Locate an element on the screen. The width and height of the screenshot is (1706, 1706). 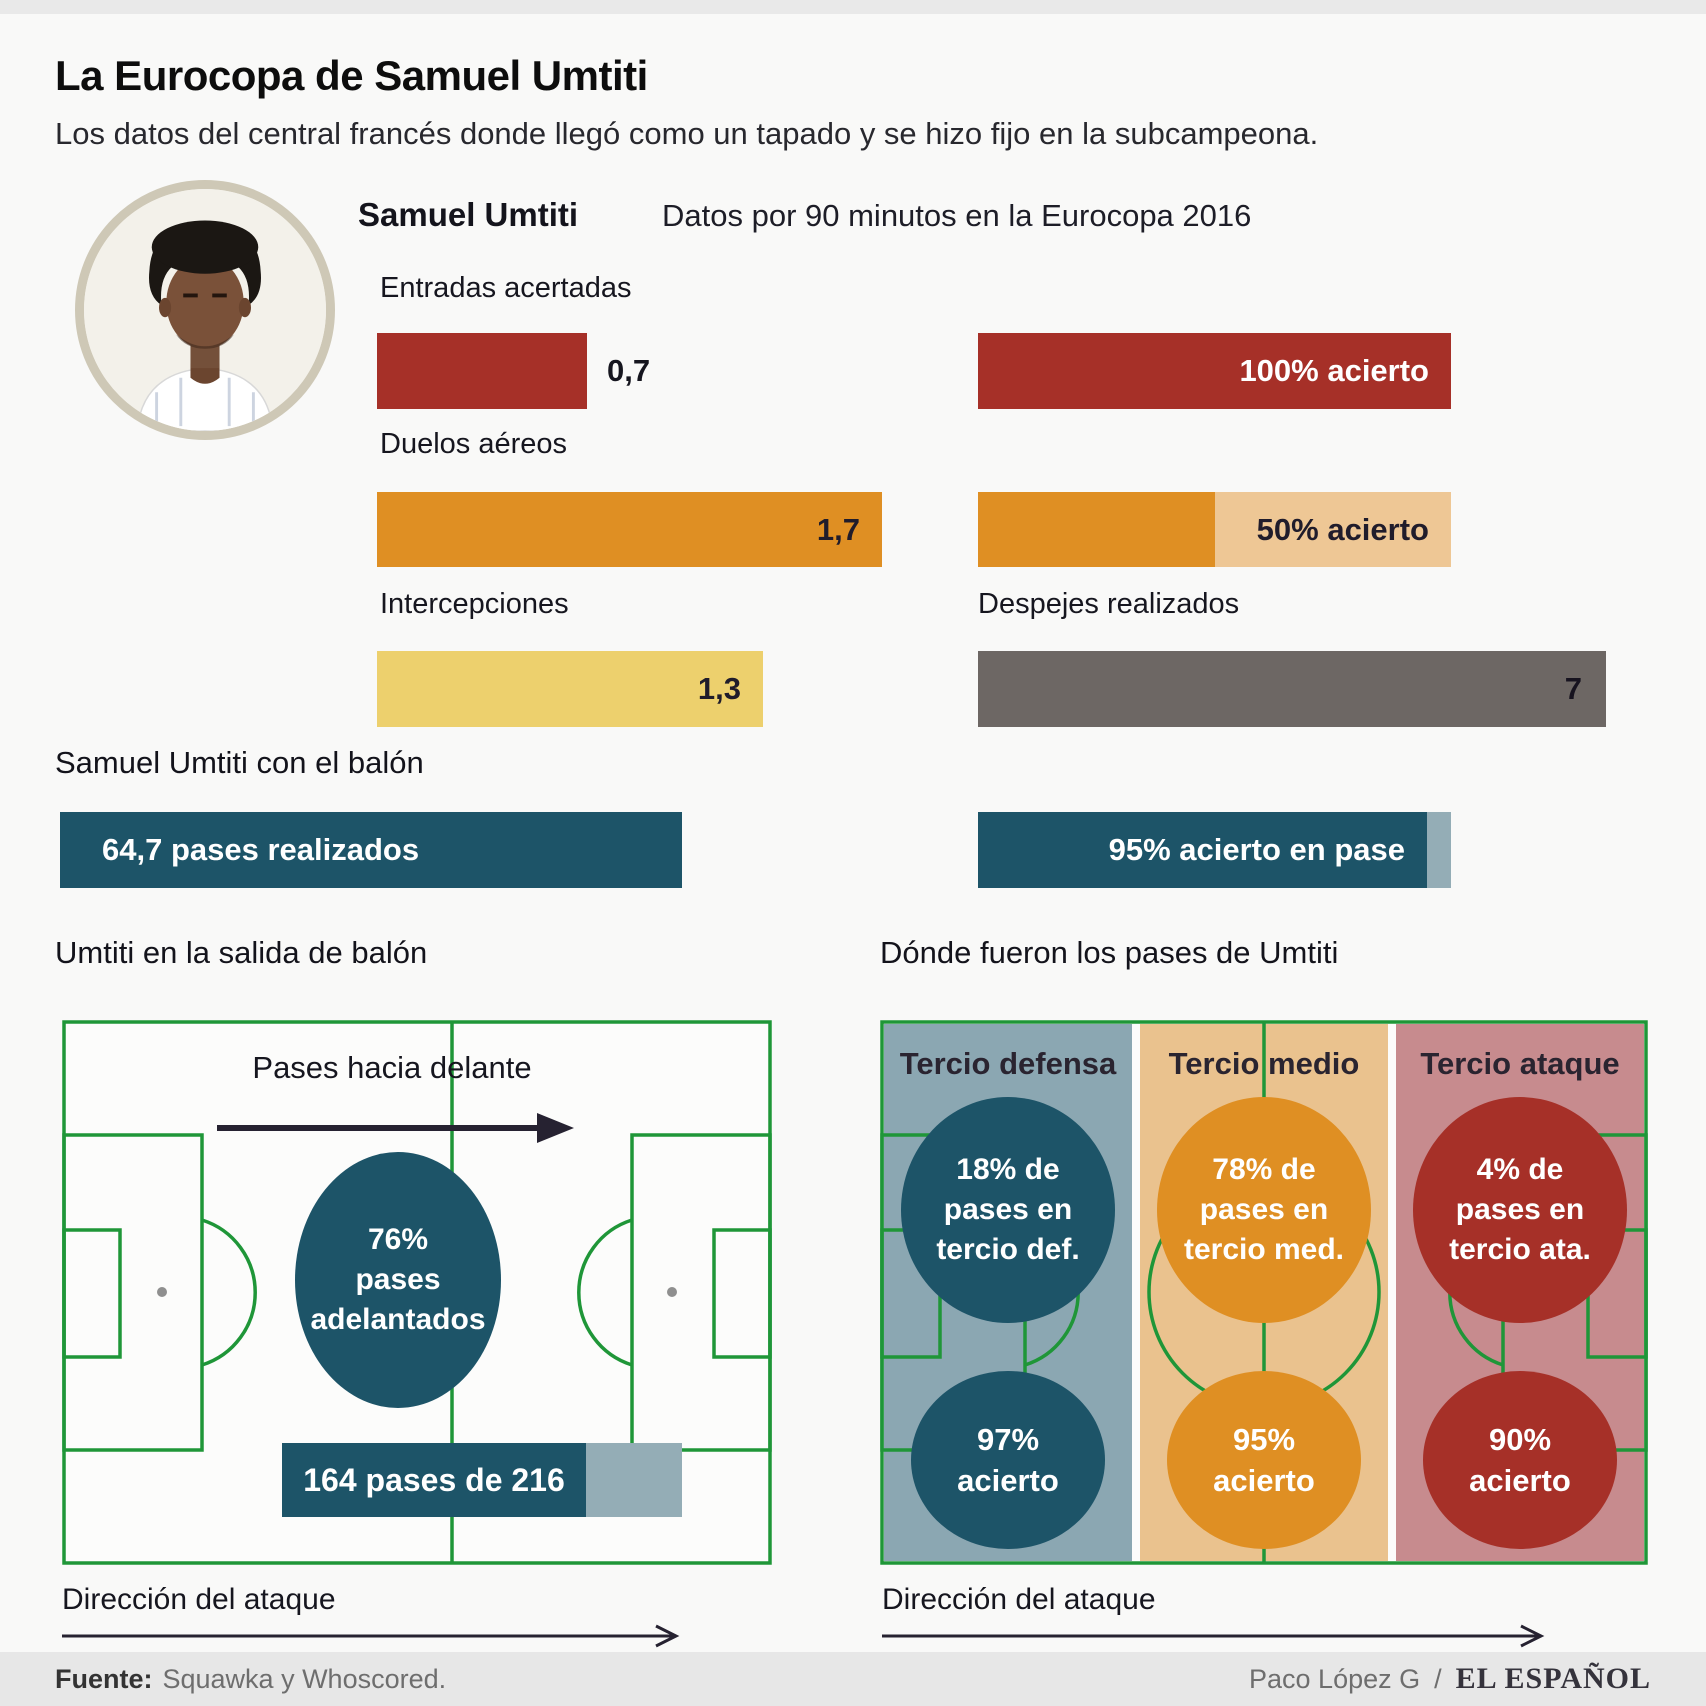
forward-passes-line2: pases is located at coordinates (398, 1279).